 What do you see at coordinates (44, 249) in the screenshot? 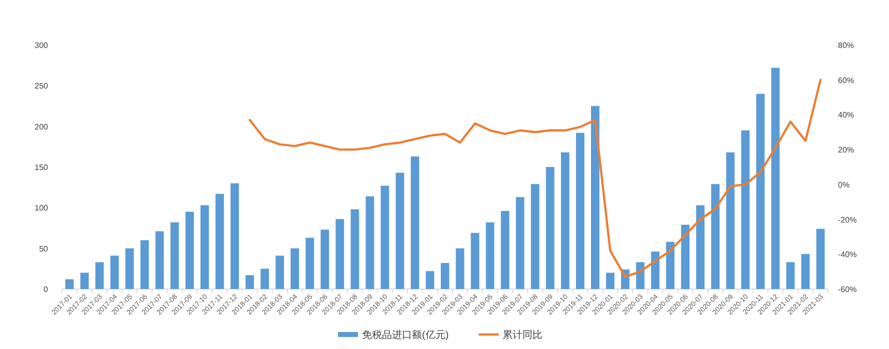
I see `y-tick-label: 50` at bounding box center [44, 249].